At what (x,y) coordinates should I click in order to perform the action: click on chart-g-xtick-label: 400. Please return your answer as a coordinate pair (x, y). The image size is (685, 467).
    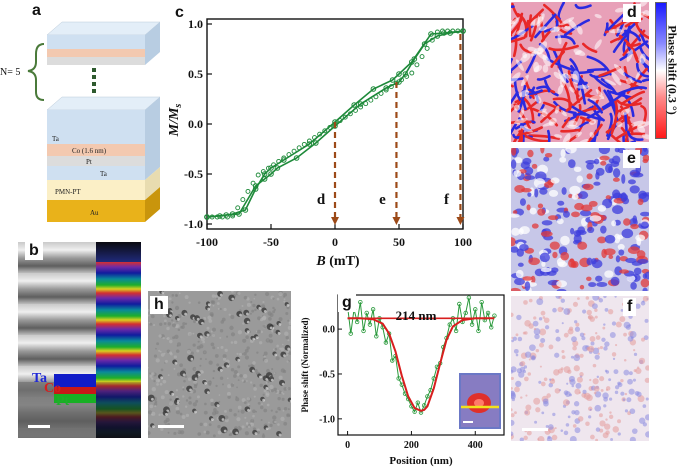
    Looking at the image, I should click on (475, 445).